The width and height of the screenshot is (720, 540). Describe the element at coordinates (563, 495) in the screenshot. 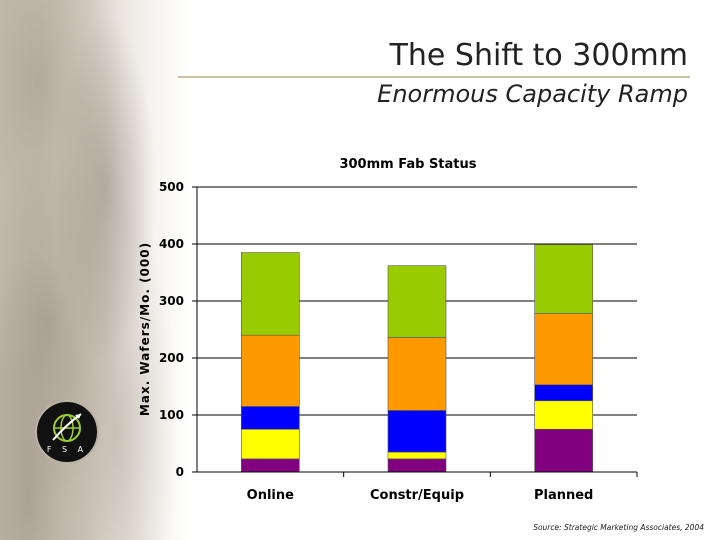

I see `x-category-label: Planned` at that location.